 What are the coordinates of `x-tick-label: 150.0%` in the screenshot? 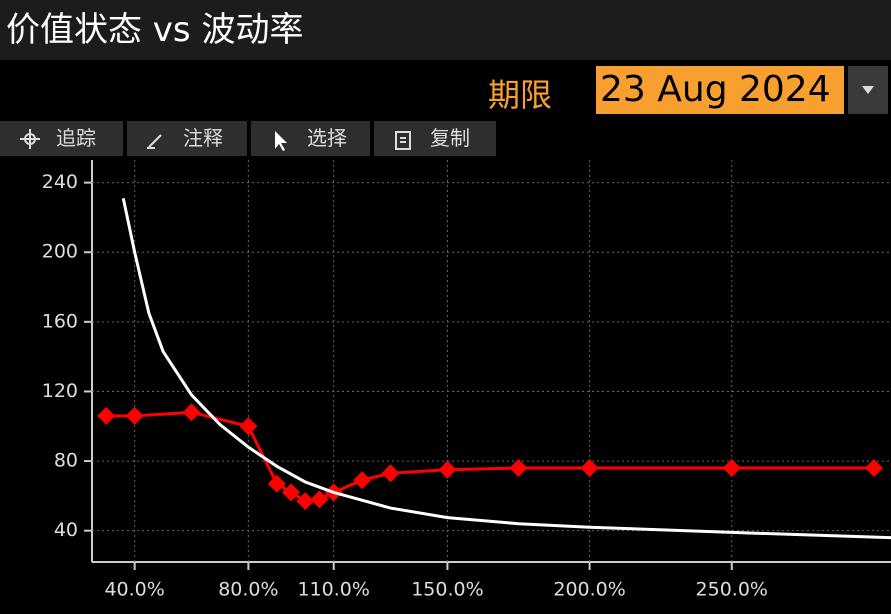 It's located at (447, 590).